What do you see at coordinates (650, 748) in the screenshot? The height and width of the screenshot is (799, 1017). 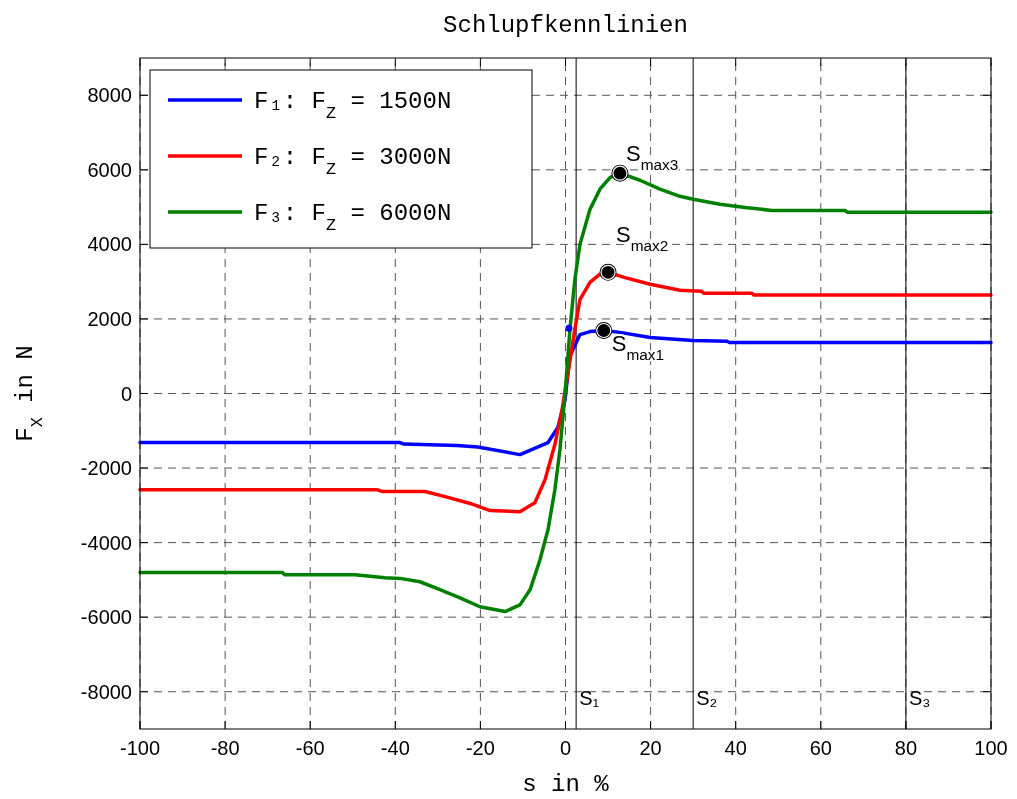 I see `x-tick-label: 20` at bounding box center [650, 748].